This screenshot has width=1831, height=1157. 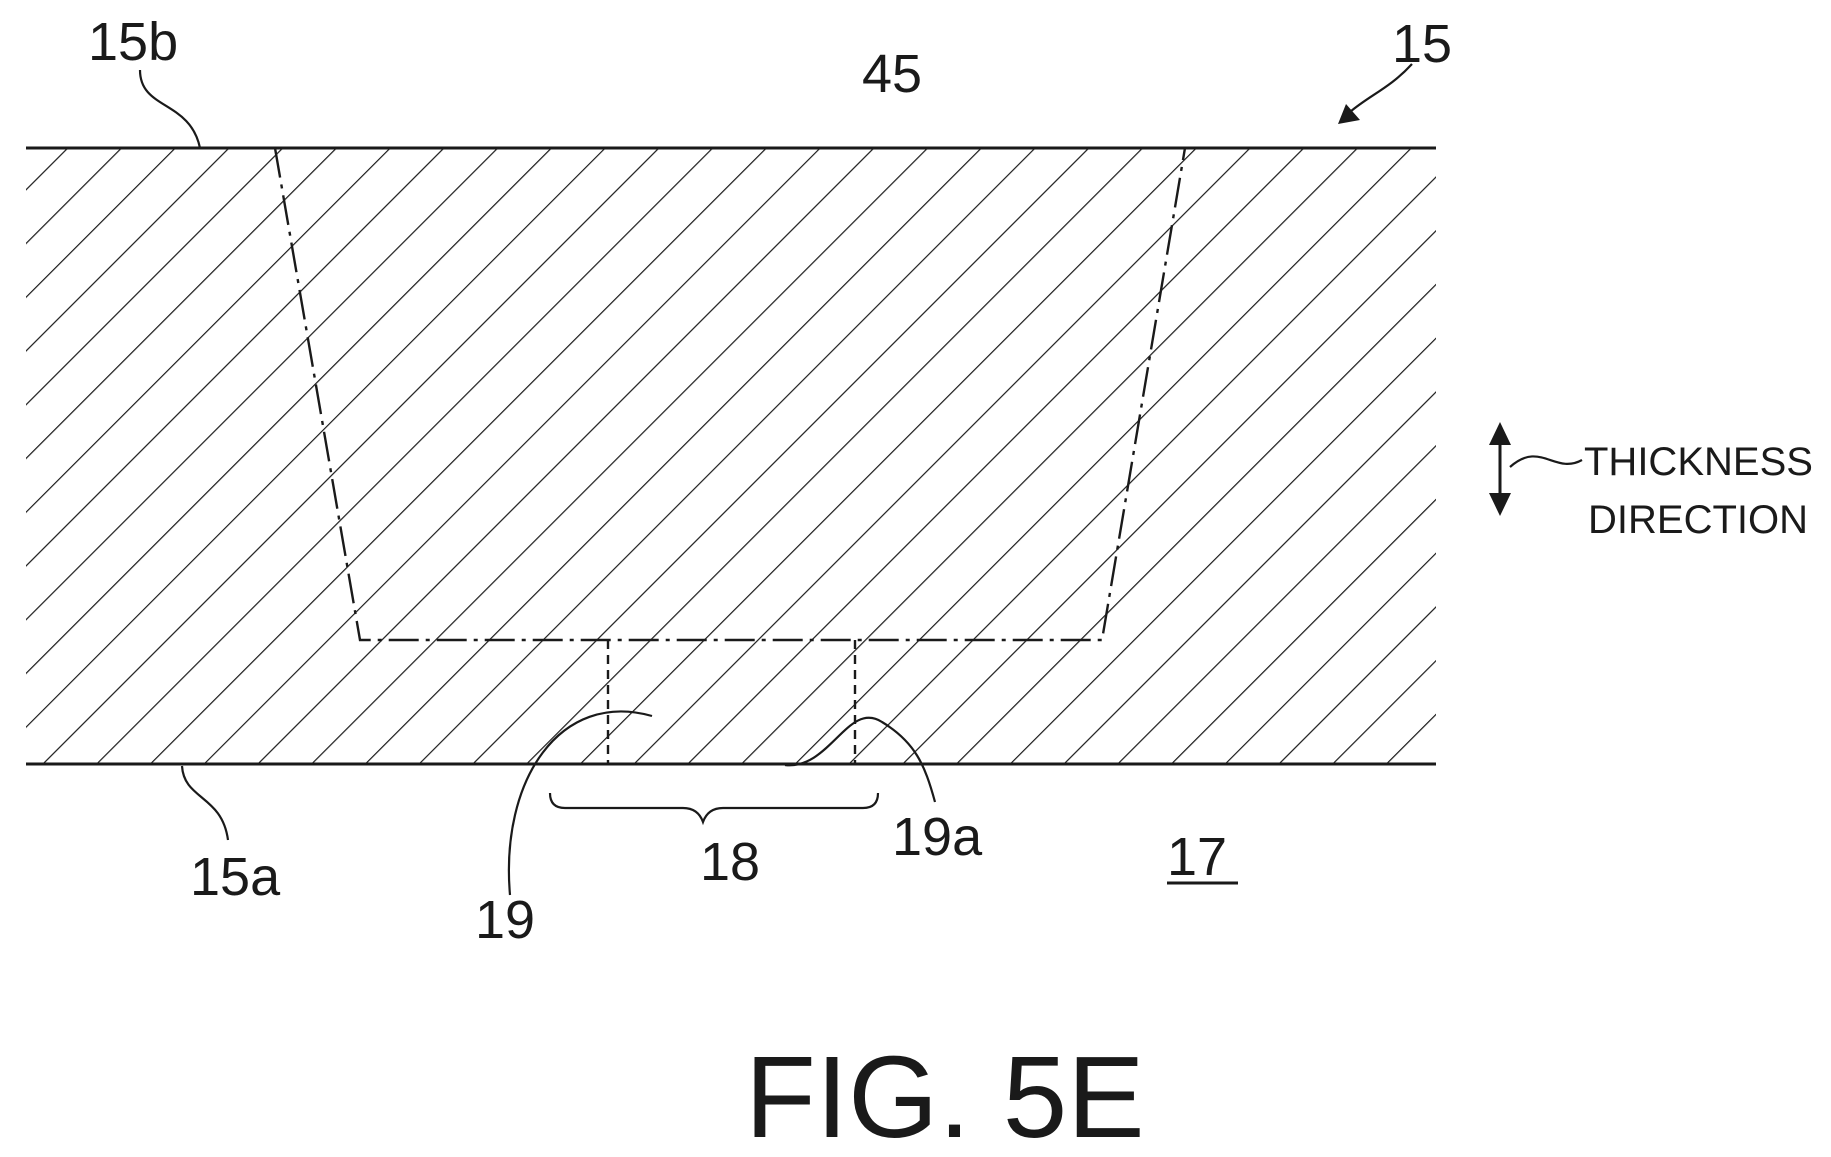 What do you see at coordinates (730, 862) in the screenshot?
I see `label-opening: 18` at bounding box center [730, 862].